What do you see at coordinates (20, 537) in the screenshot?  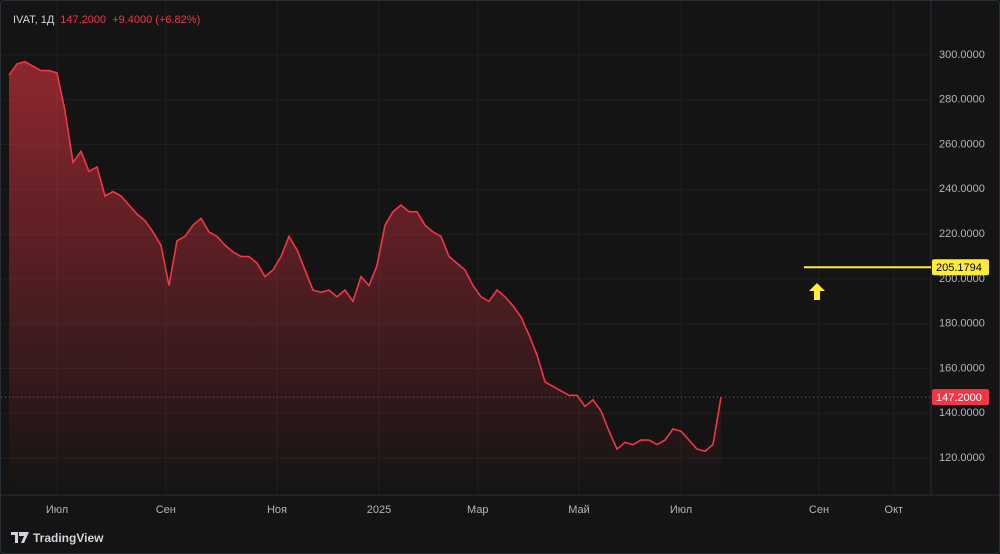 I see `logo-icon` at bounding box center [20, 537].